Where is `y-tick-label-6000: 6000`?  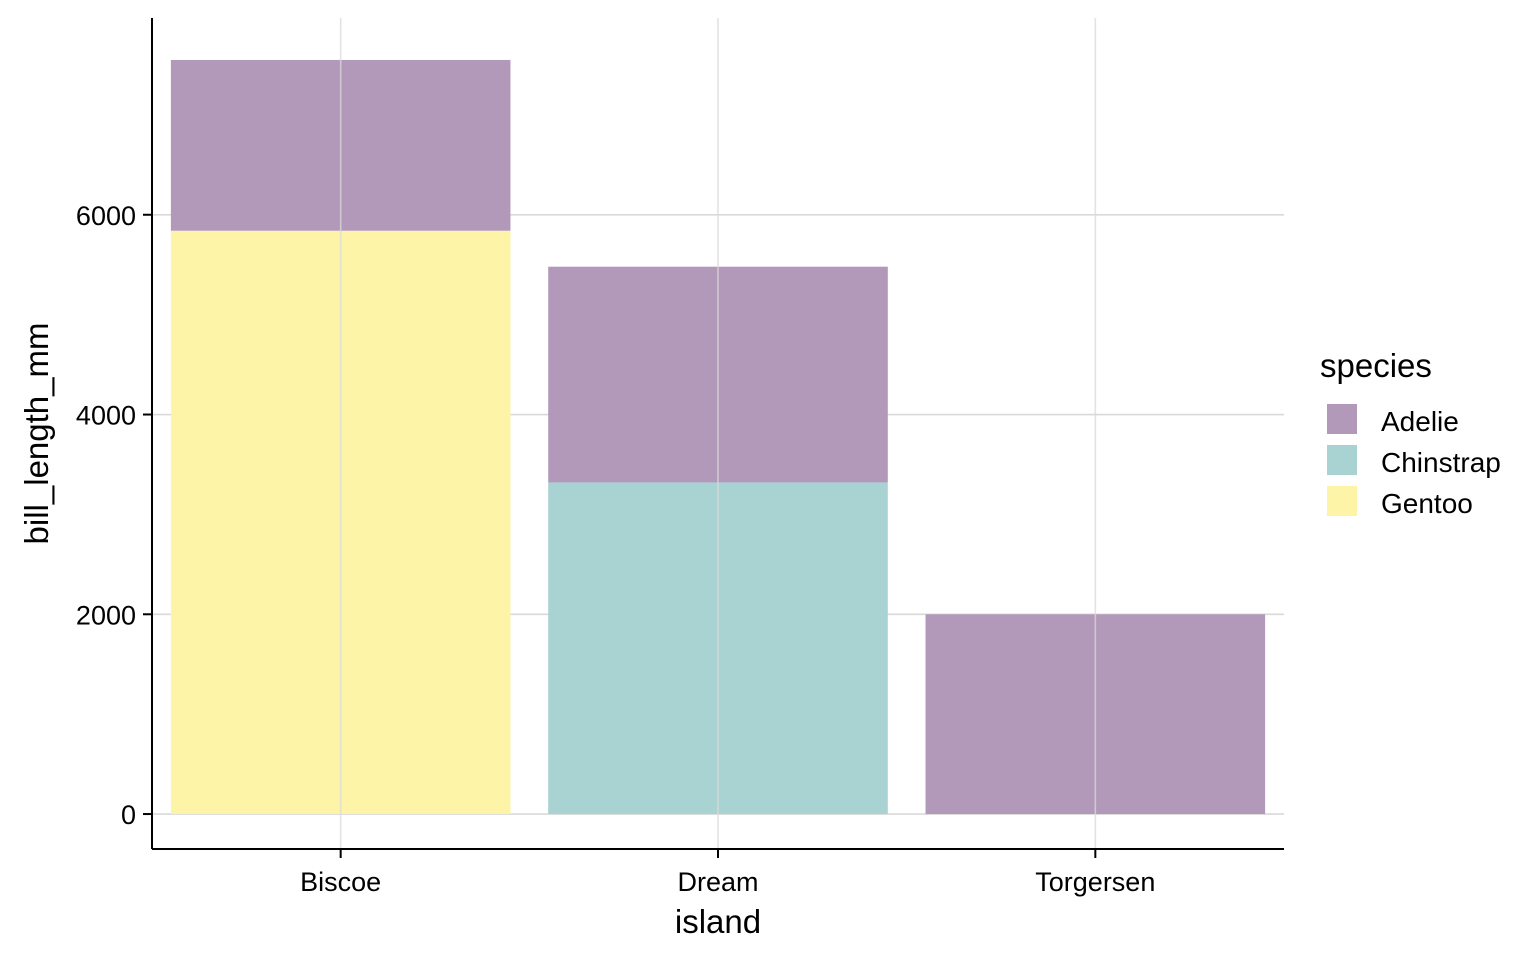
y-tick-label-6000: 6000 is located at coordinates (106, 216).